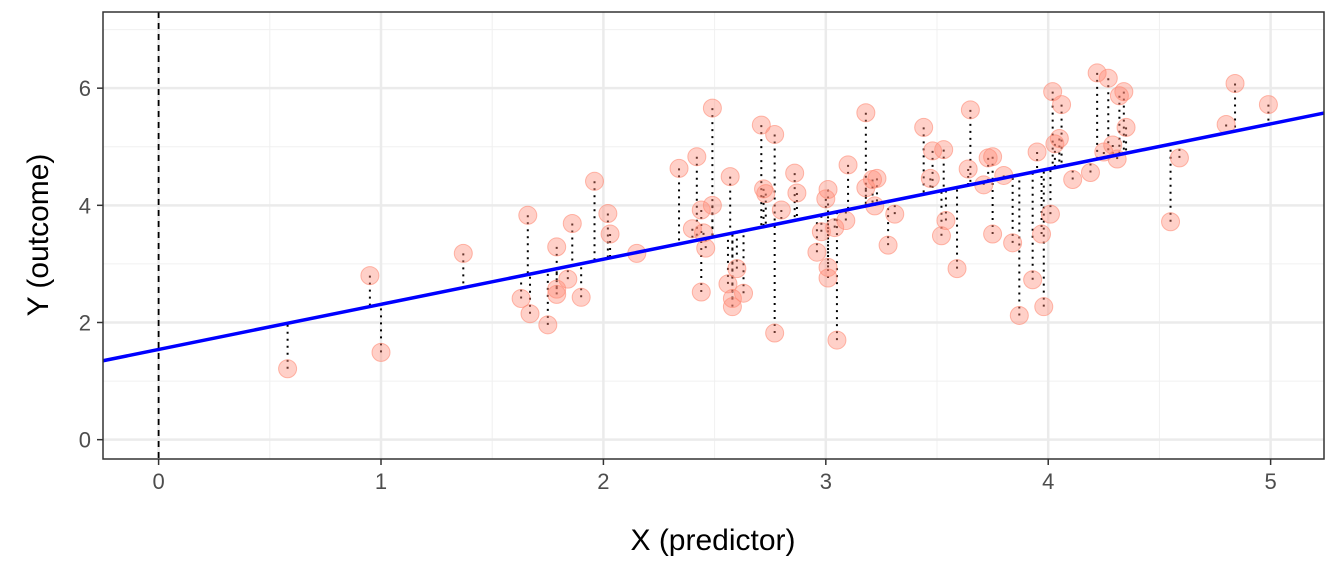 This screenshot has height=576, width=1344. I want to click on x-tick-label: 2, so click(603, 481).